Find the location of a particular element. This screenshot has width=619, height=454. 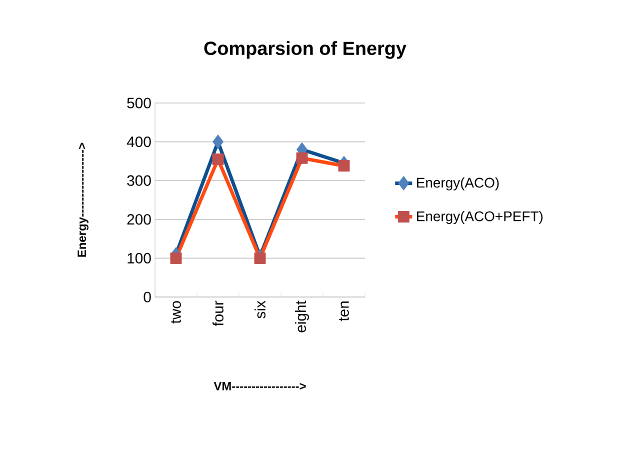

x-tick-label: eight is located at coordinates (302, 316).